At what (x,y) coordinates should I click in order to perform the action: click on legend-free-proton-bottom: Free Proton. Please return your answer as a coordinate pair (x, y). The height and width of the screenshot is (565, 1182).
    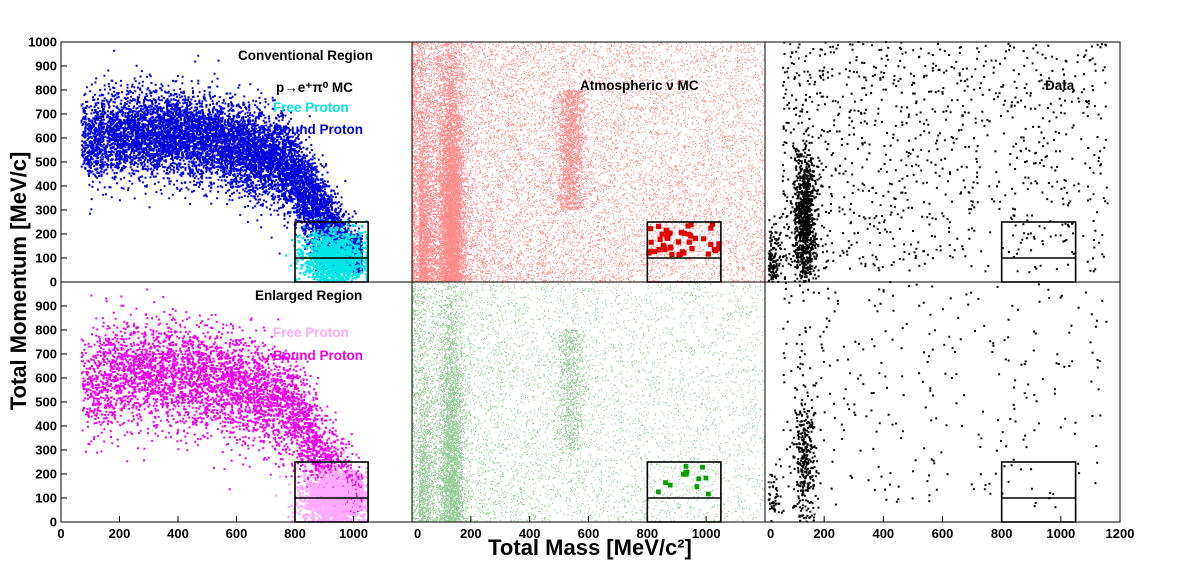
    Looking at the image, I should click on (311, 332).